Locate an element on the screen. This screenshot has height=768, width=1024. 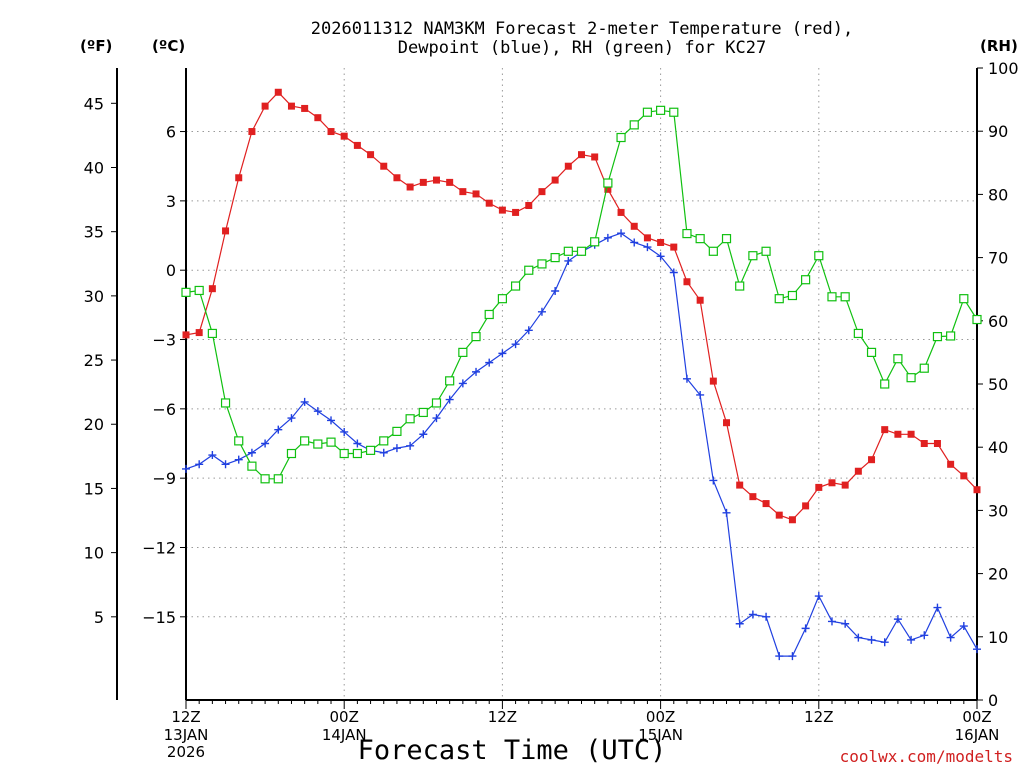
rh-tick-label: 70 is located at coordinates (998, 258).